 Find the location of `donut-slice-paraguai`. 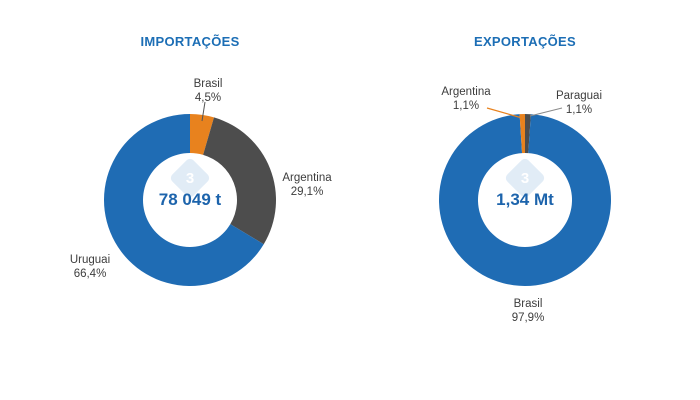

donut-slice-paraguai is located at coordinates (528, 134).